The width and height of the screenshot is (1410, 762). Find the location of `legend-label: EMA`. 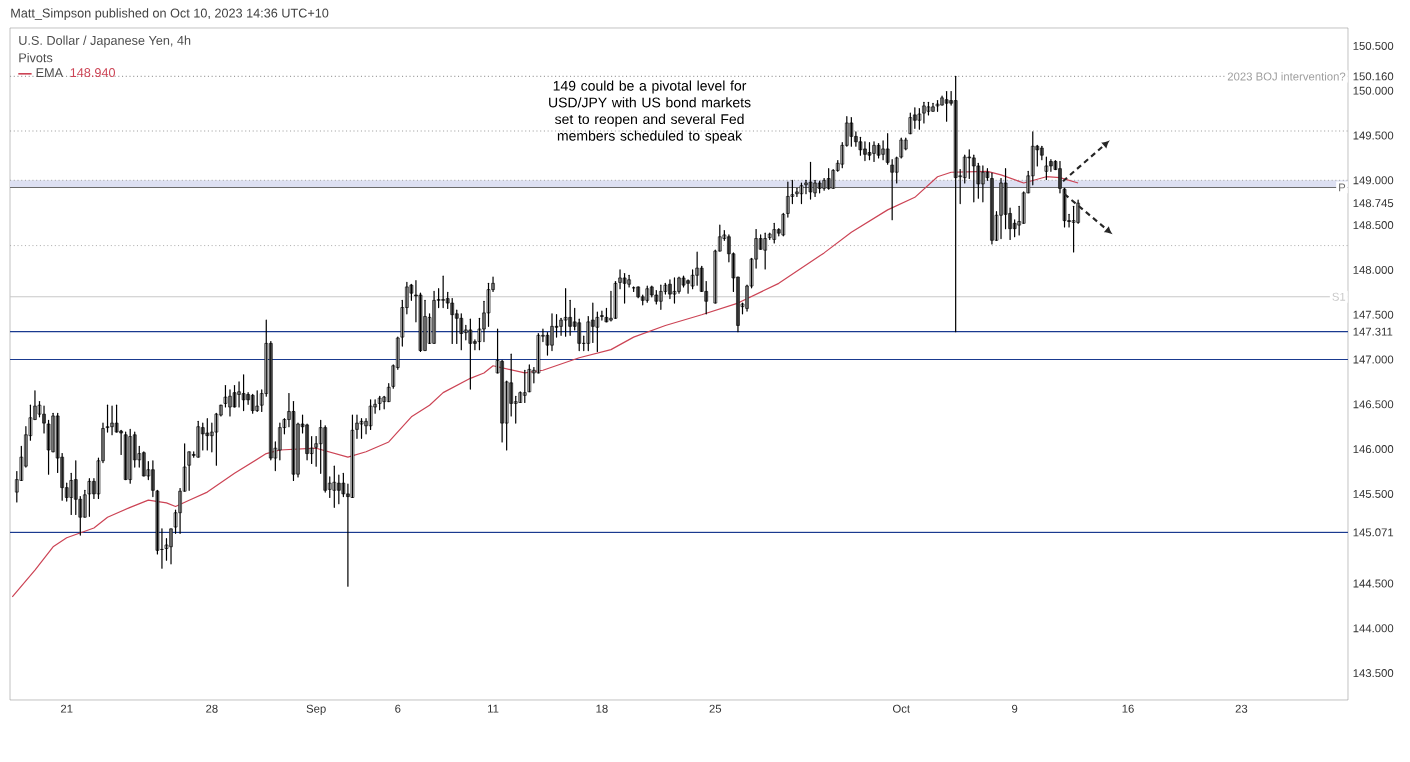

legend-label: EMA is located at coordinates (50, 72).